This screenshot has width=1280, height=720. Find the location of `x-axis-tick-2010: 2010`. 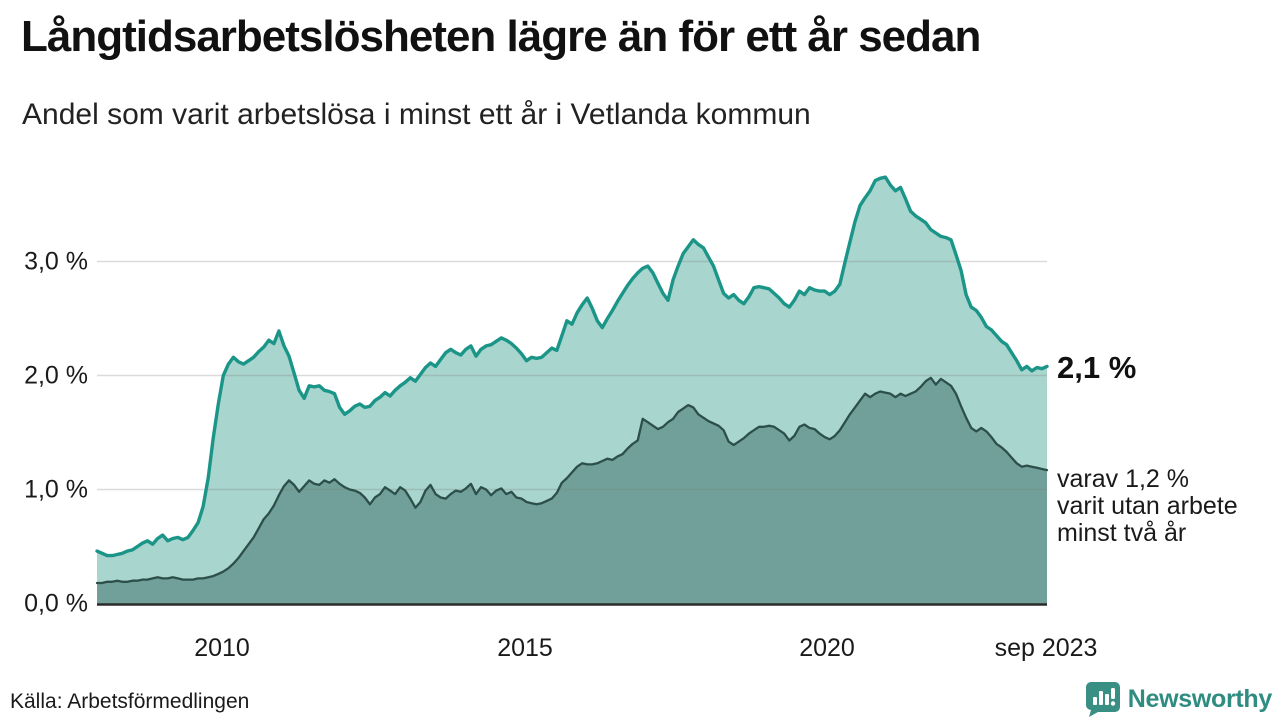

x-axis-tick-2010: 2010 is located at coordinates (222, 648).